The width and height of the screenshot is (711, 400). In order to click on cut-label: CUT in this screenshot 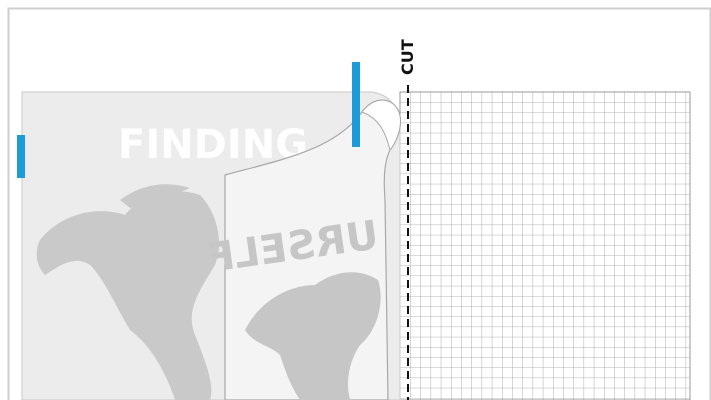, I will do `click(407, 57)`.